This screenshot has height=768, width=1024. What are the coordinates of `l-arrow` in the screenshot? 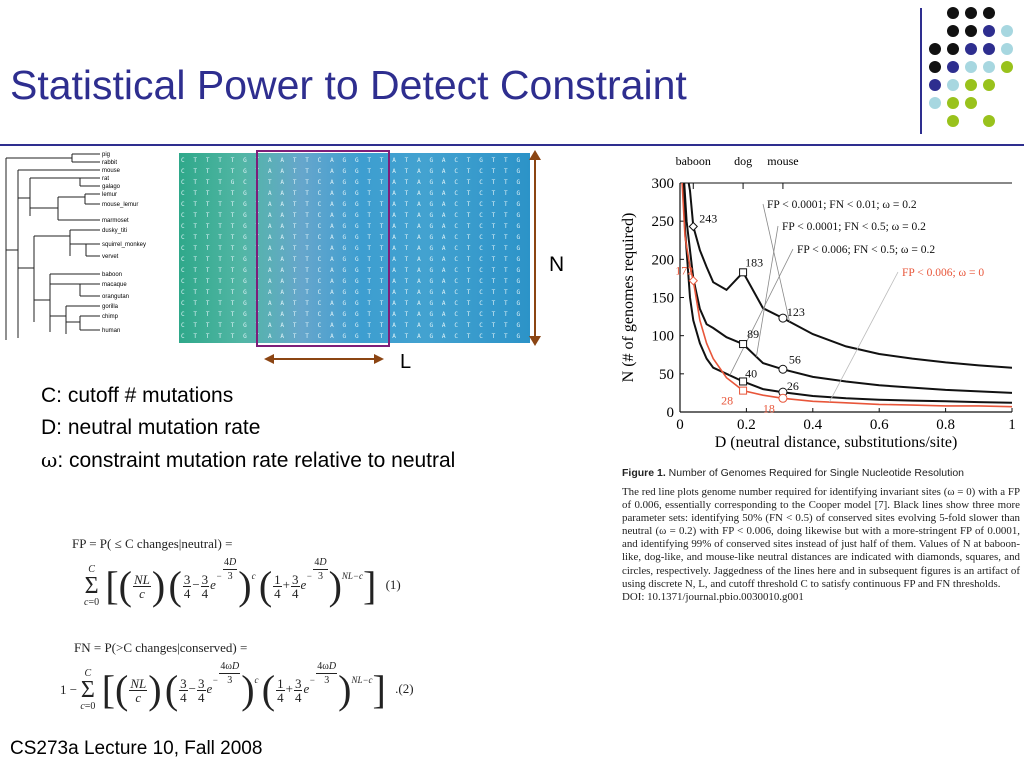 It's located at (324, 359).